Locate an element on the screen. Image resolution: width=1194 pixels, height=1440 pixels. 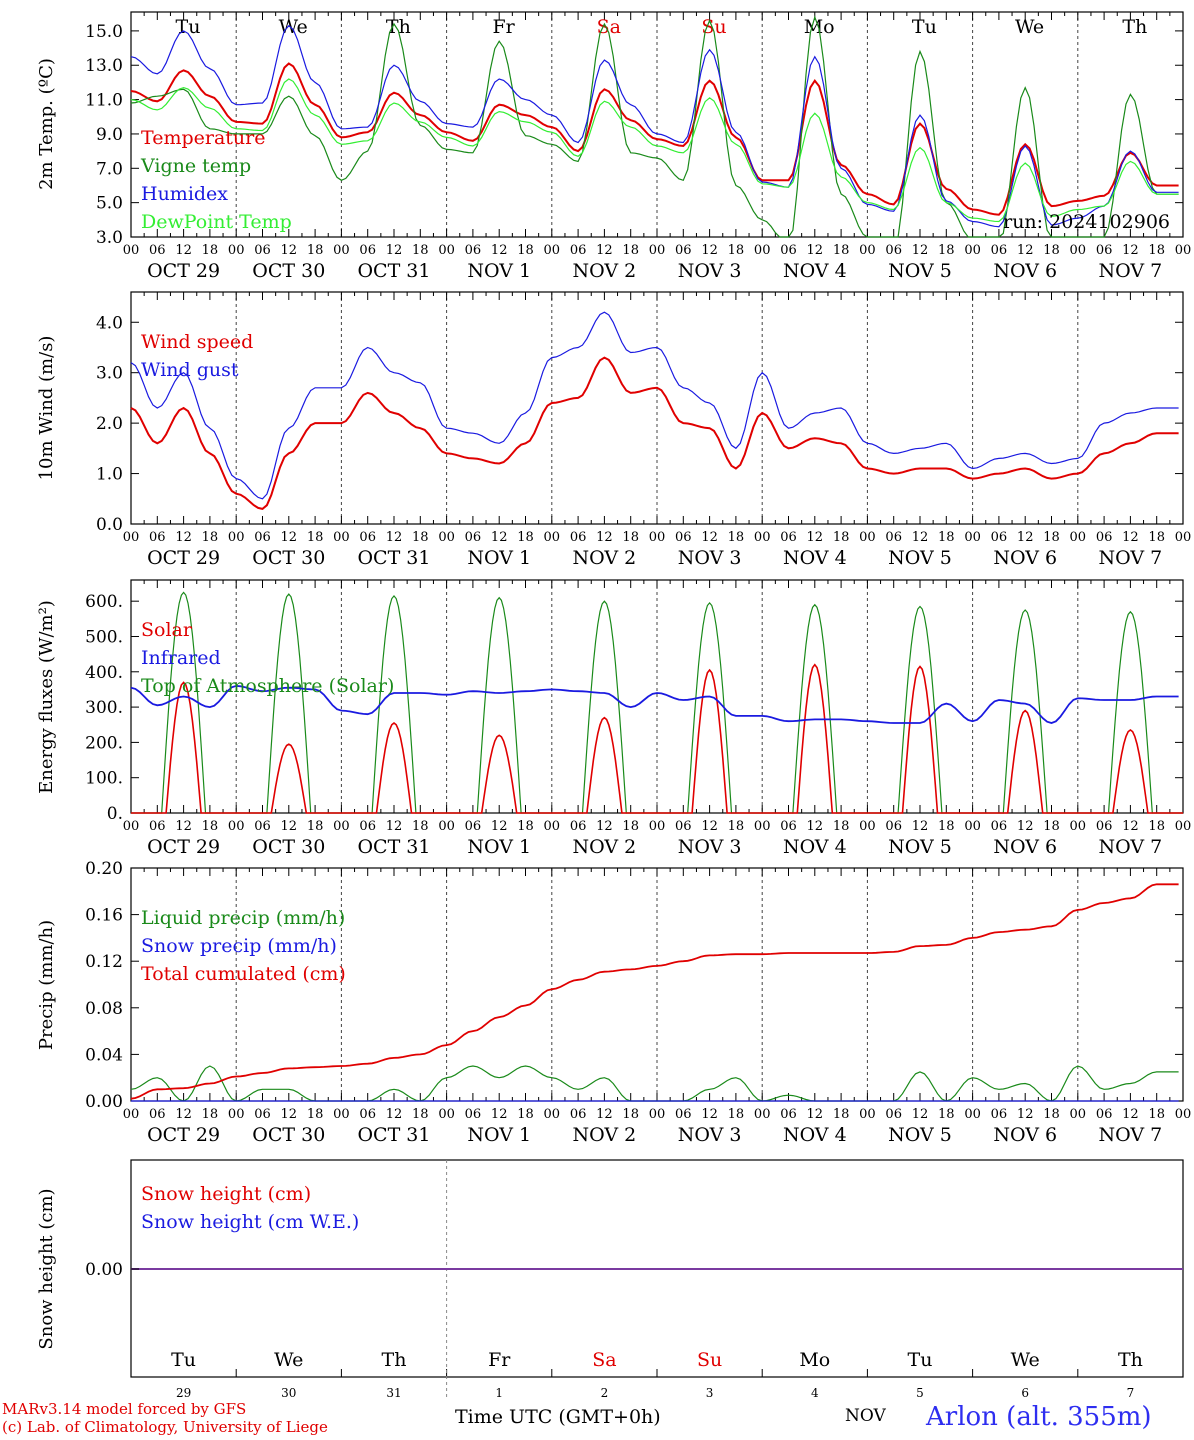
series-line-dewpoint-temp is located at coordinates (654, 150).